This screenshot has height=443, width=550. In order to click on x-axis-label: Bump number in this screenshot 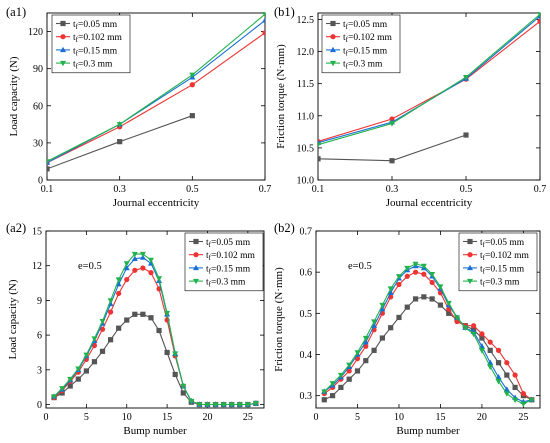, I will do `click(428, 431)`.